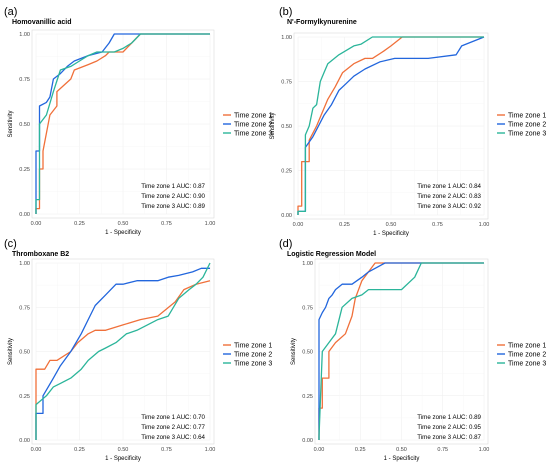  What do you see at coordinates (331, 254) in the screenshot?
I see `chart-title: Logistic Regression Model` at bounding box center [331, 254].